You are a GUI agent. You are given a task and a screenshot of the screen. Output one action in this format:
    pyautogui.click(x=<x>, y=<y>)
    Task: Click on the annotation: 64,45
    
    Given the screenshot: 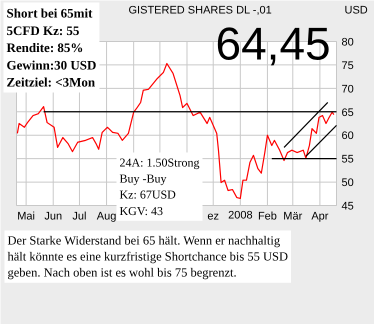 What is the action you would take?
    pyautogui.click(x=273, y=44)
    